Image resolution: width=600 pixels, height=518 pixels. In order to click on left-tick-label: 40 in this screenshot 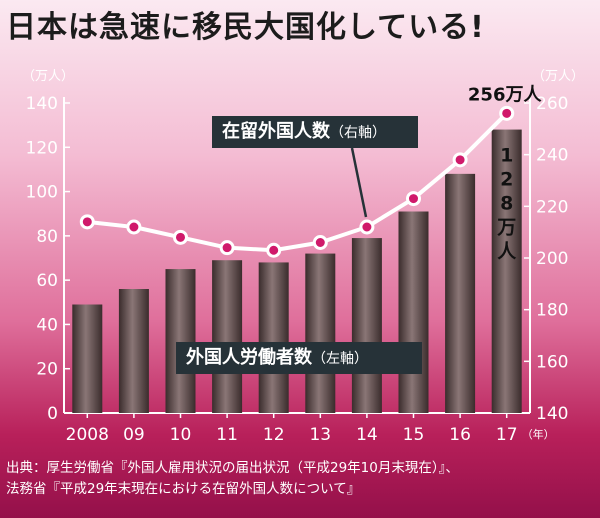, I will do `click(47, 325)`.